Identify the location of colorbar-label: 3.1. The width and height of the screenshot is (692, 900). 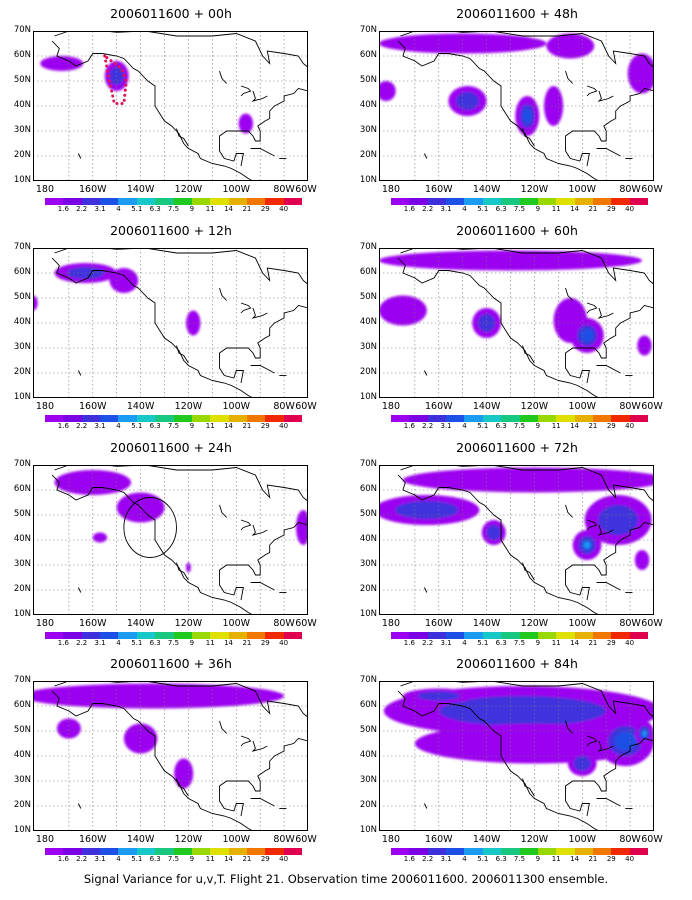
(100, 426).